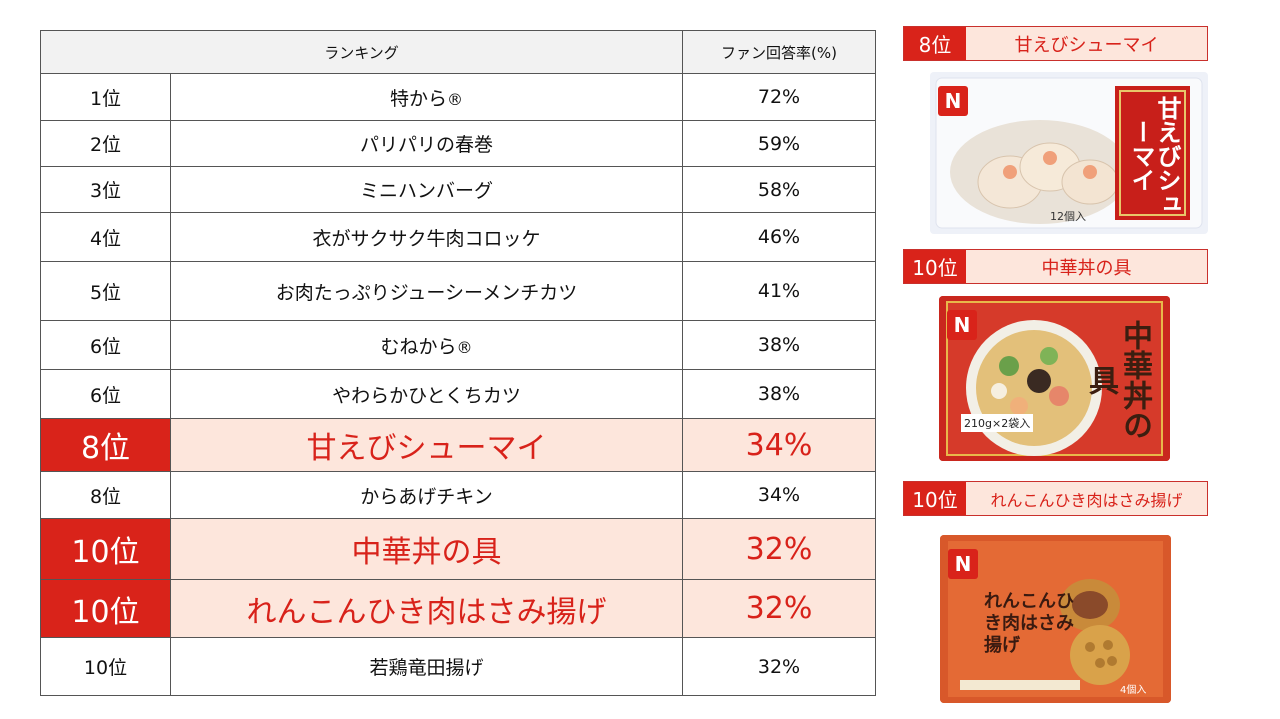  I want to click on table-row: 2位 パリパリの春巻 59%, so click(458, 143).